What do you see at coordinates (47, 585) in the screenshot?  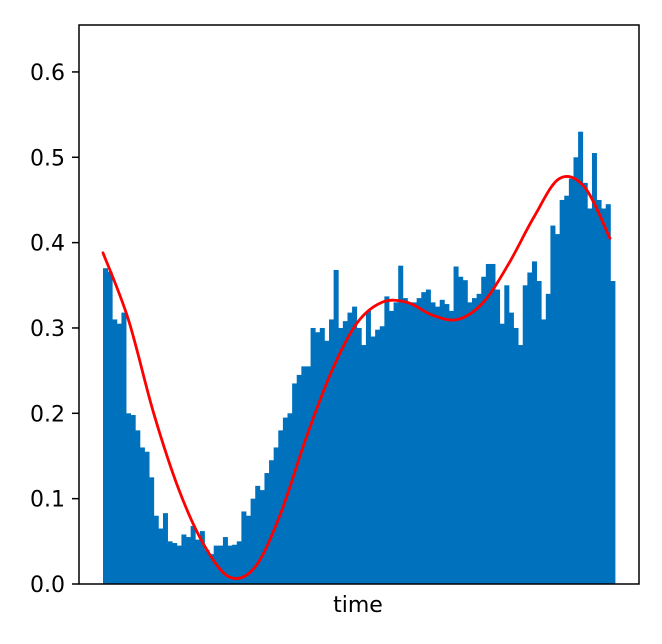 I see `y-tick-label: 0.0` at bounding box center [47, 585].